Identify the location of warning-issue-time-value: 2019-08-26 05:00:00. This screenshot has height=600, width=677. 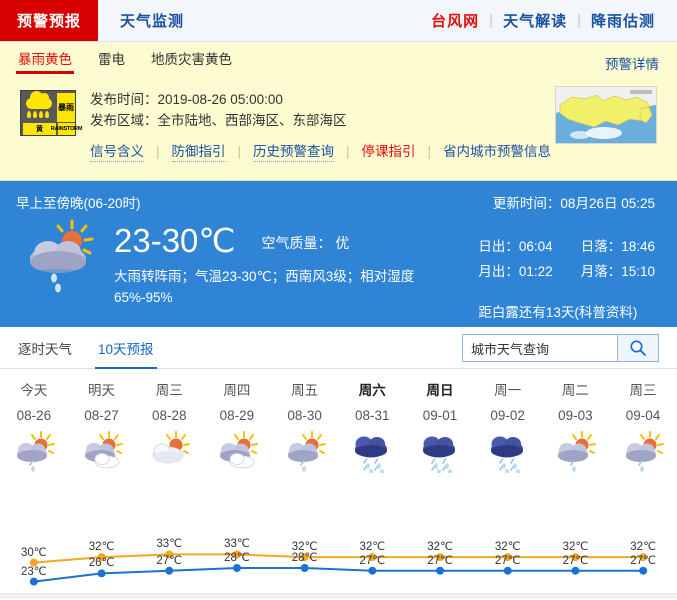
(220, 99).